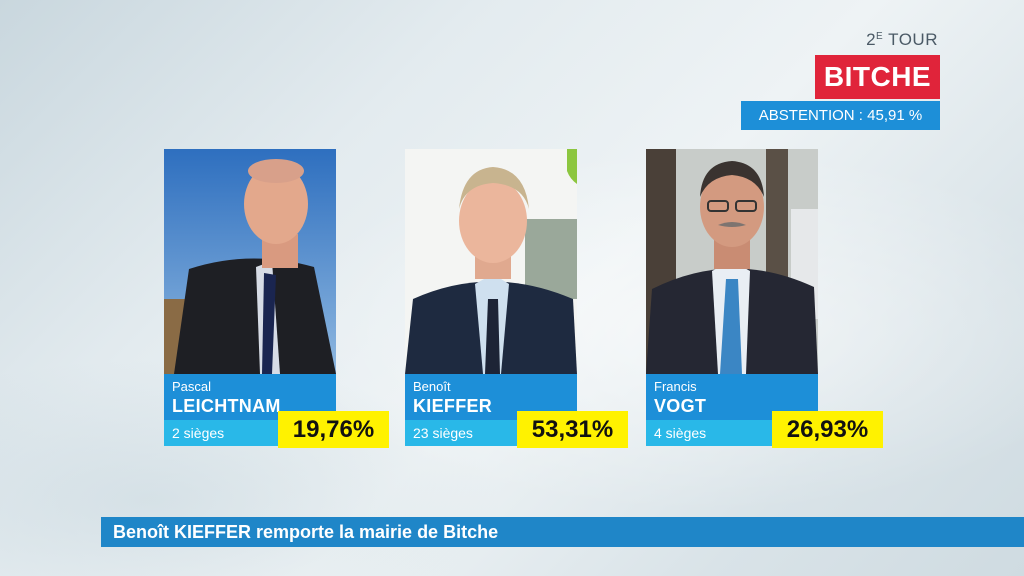  What do you see at coordinates (443, 433) in the screenshot?
I see `candidate-seats: 23 sièges` at bounding box center [443, 433].